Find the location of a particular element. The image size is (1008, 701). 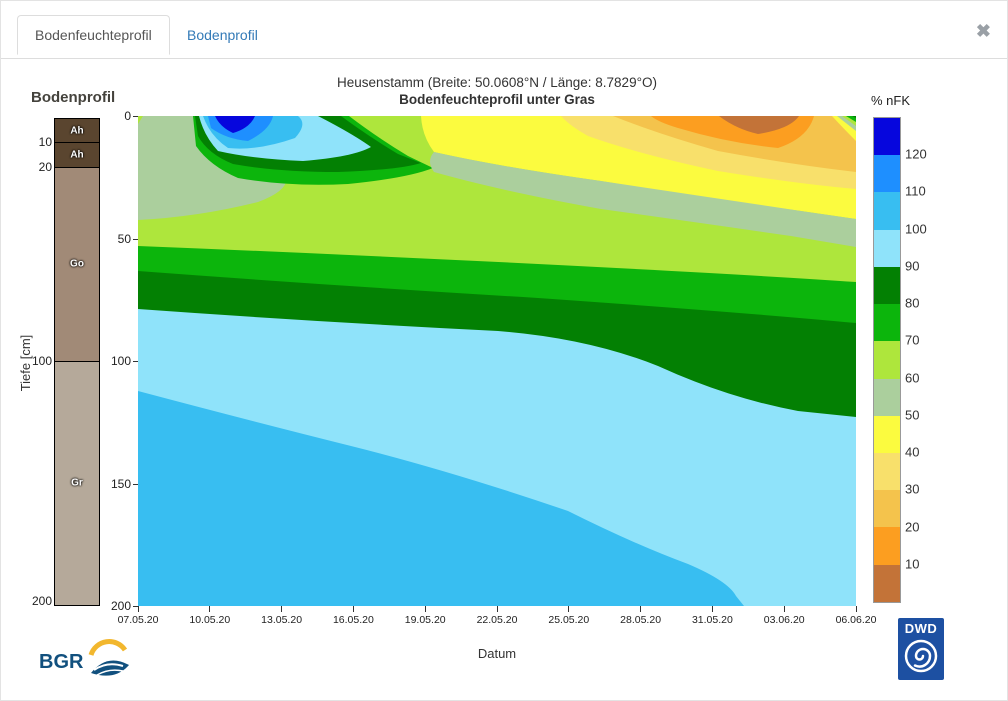

colorbar-tick-label: 110 is located at coordinates (915, 191).